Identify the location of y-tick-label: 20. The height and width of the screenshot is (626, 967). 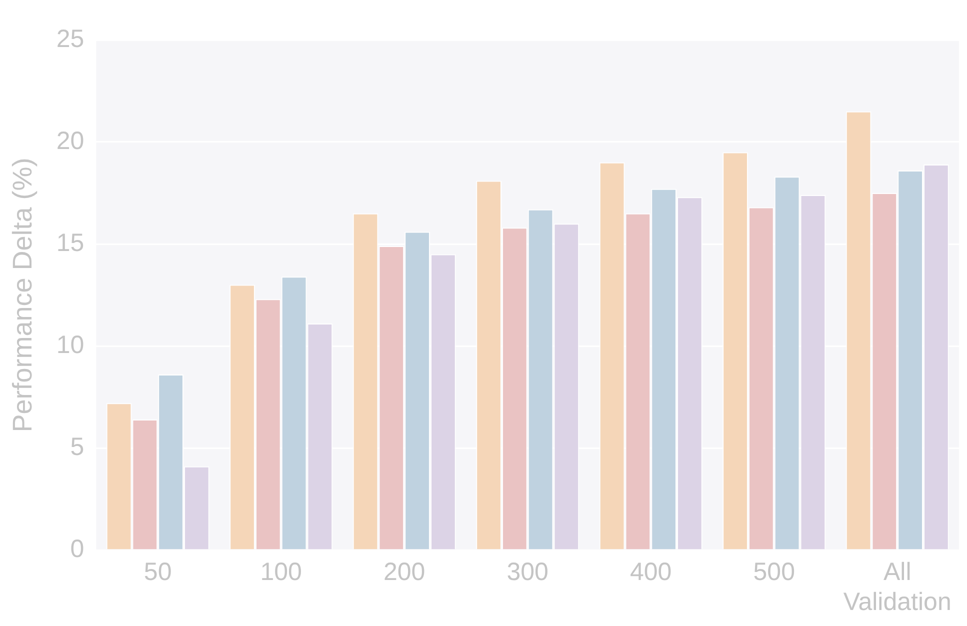
(70, 140).